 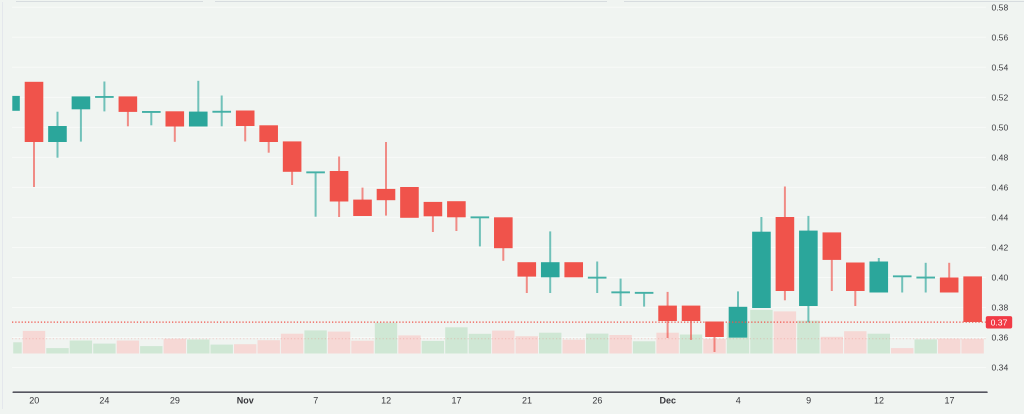 What do you see at coordinates (315, 401) in the screenshot?
I see `svg-text: 7` at bounding box center [315, 401].